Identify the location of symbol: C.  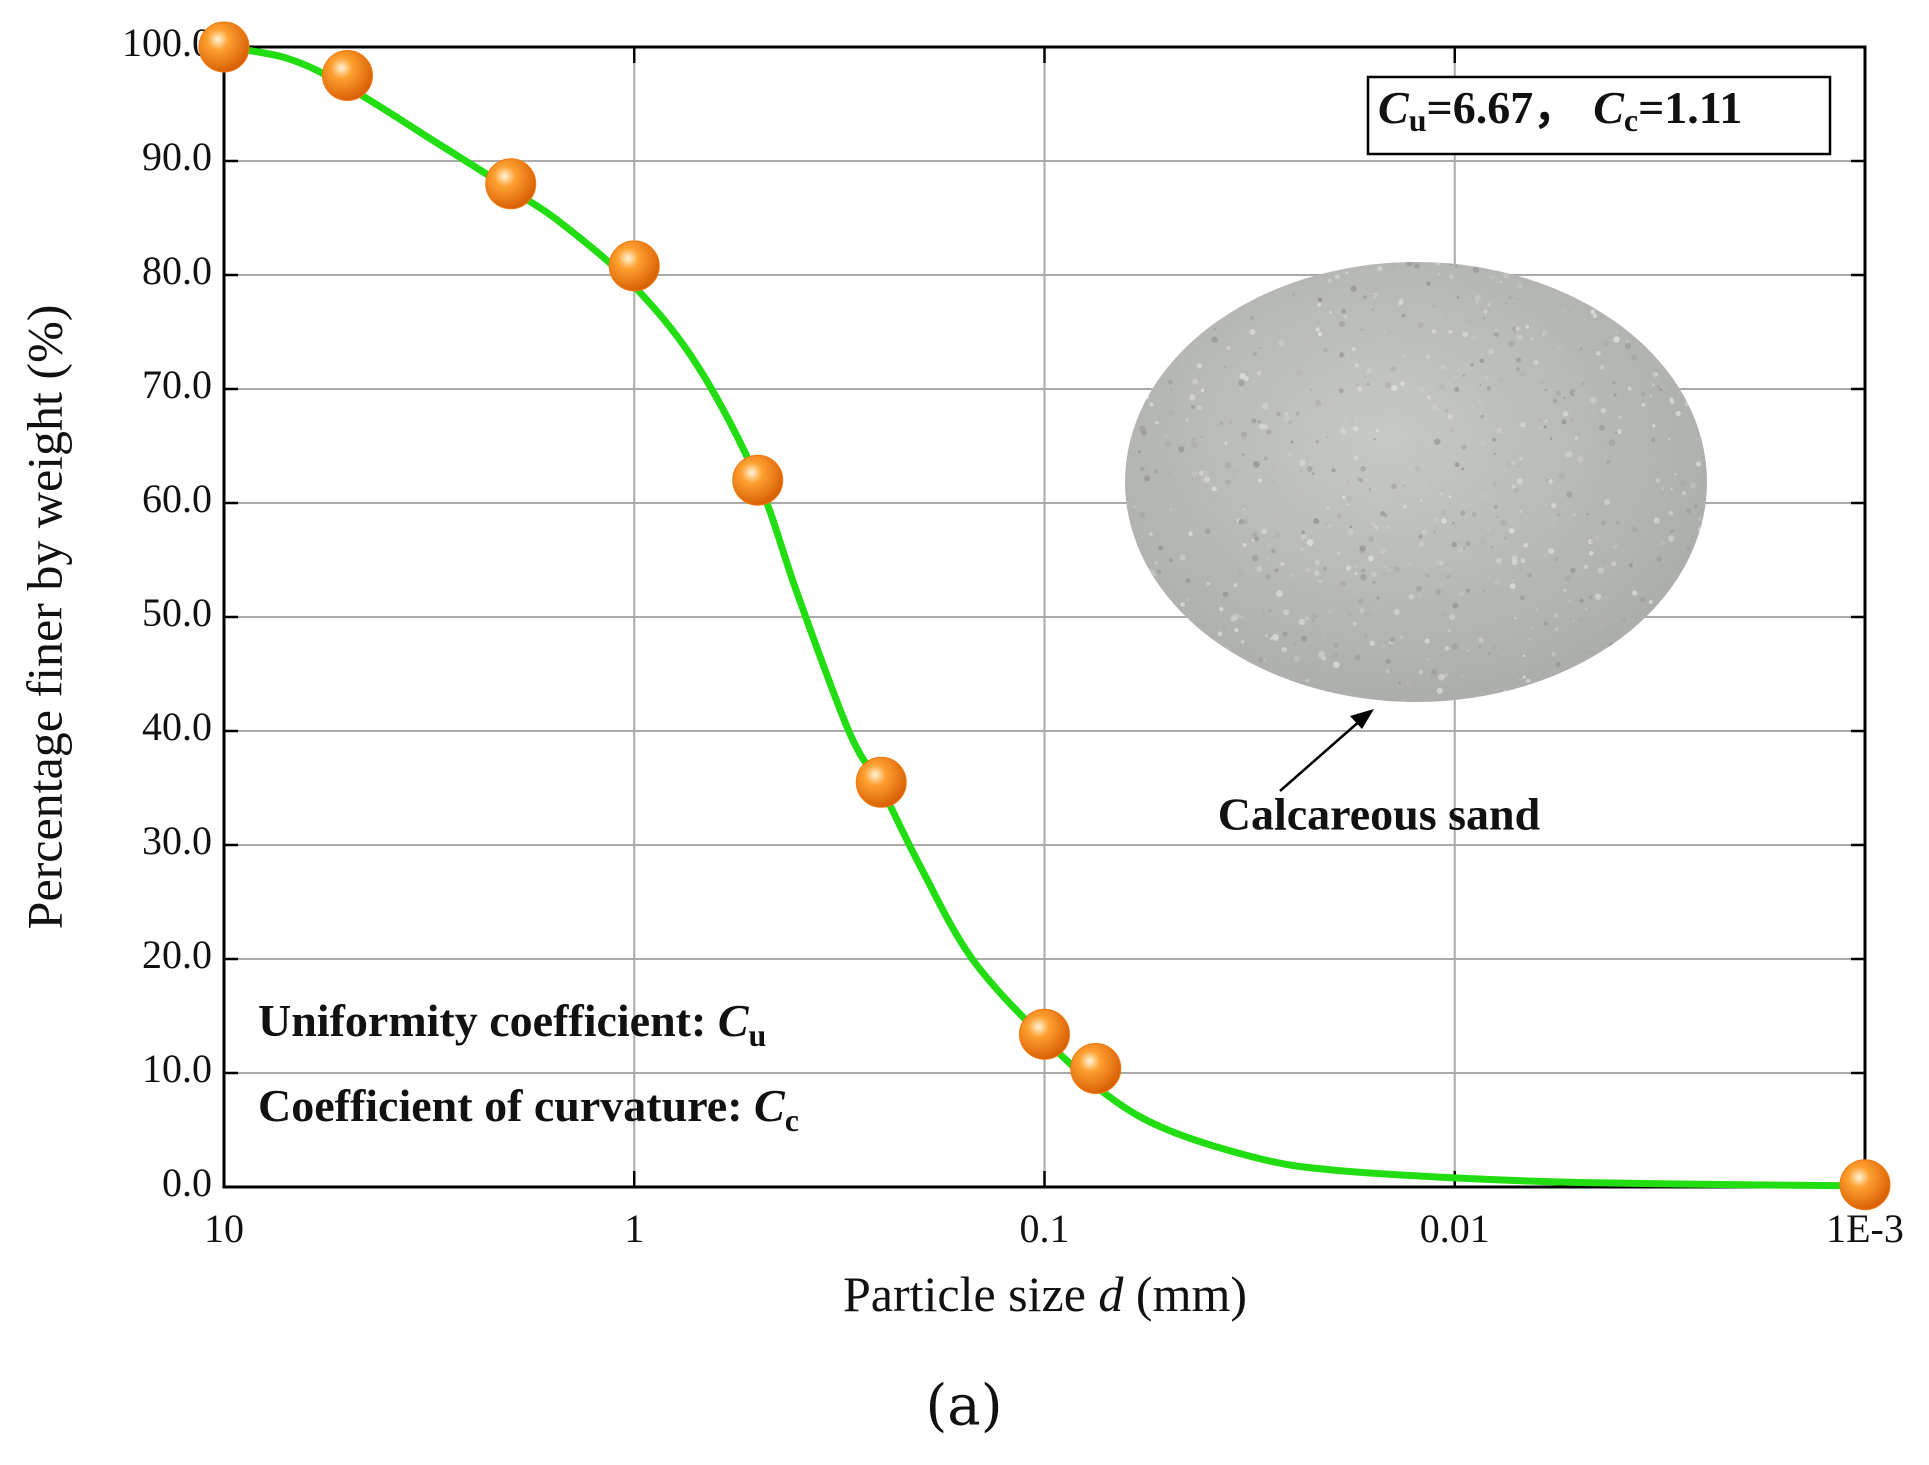
(770, 1105).